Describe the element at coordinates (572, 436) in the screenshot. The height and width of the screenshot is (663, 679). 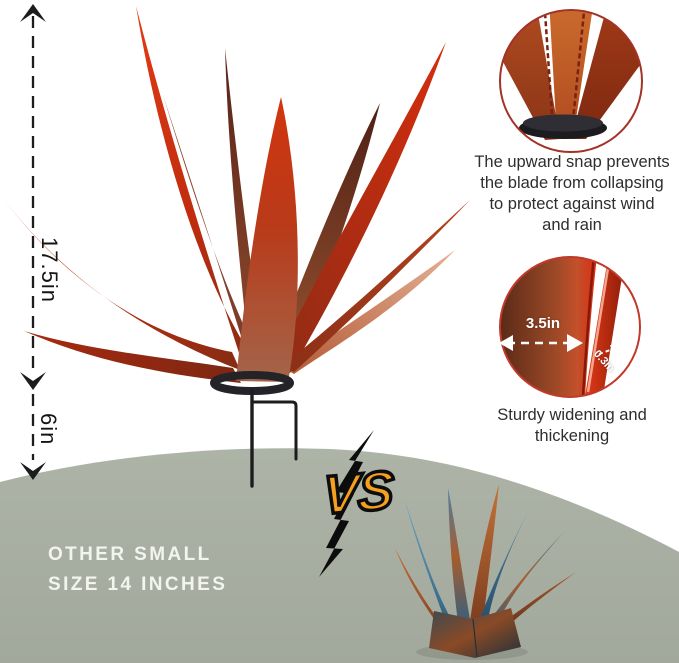
I see `mid-callout-line: thickening` at that location.